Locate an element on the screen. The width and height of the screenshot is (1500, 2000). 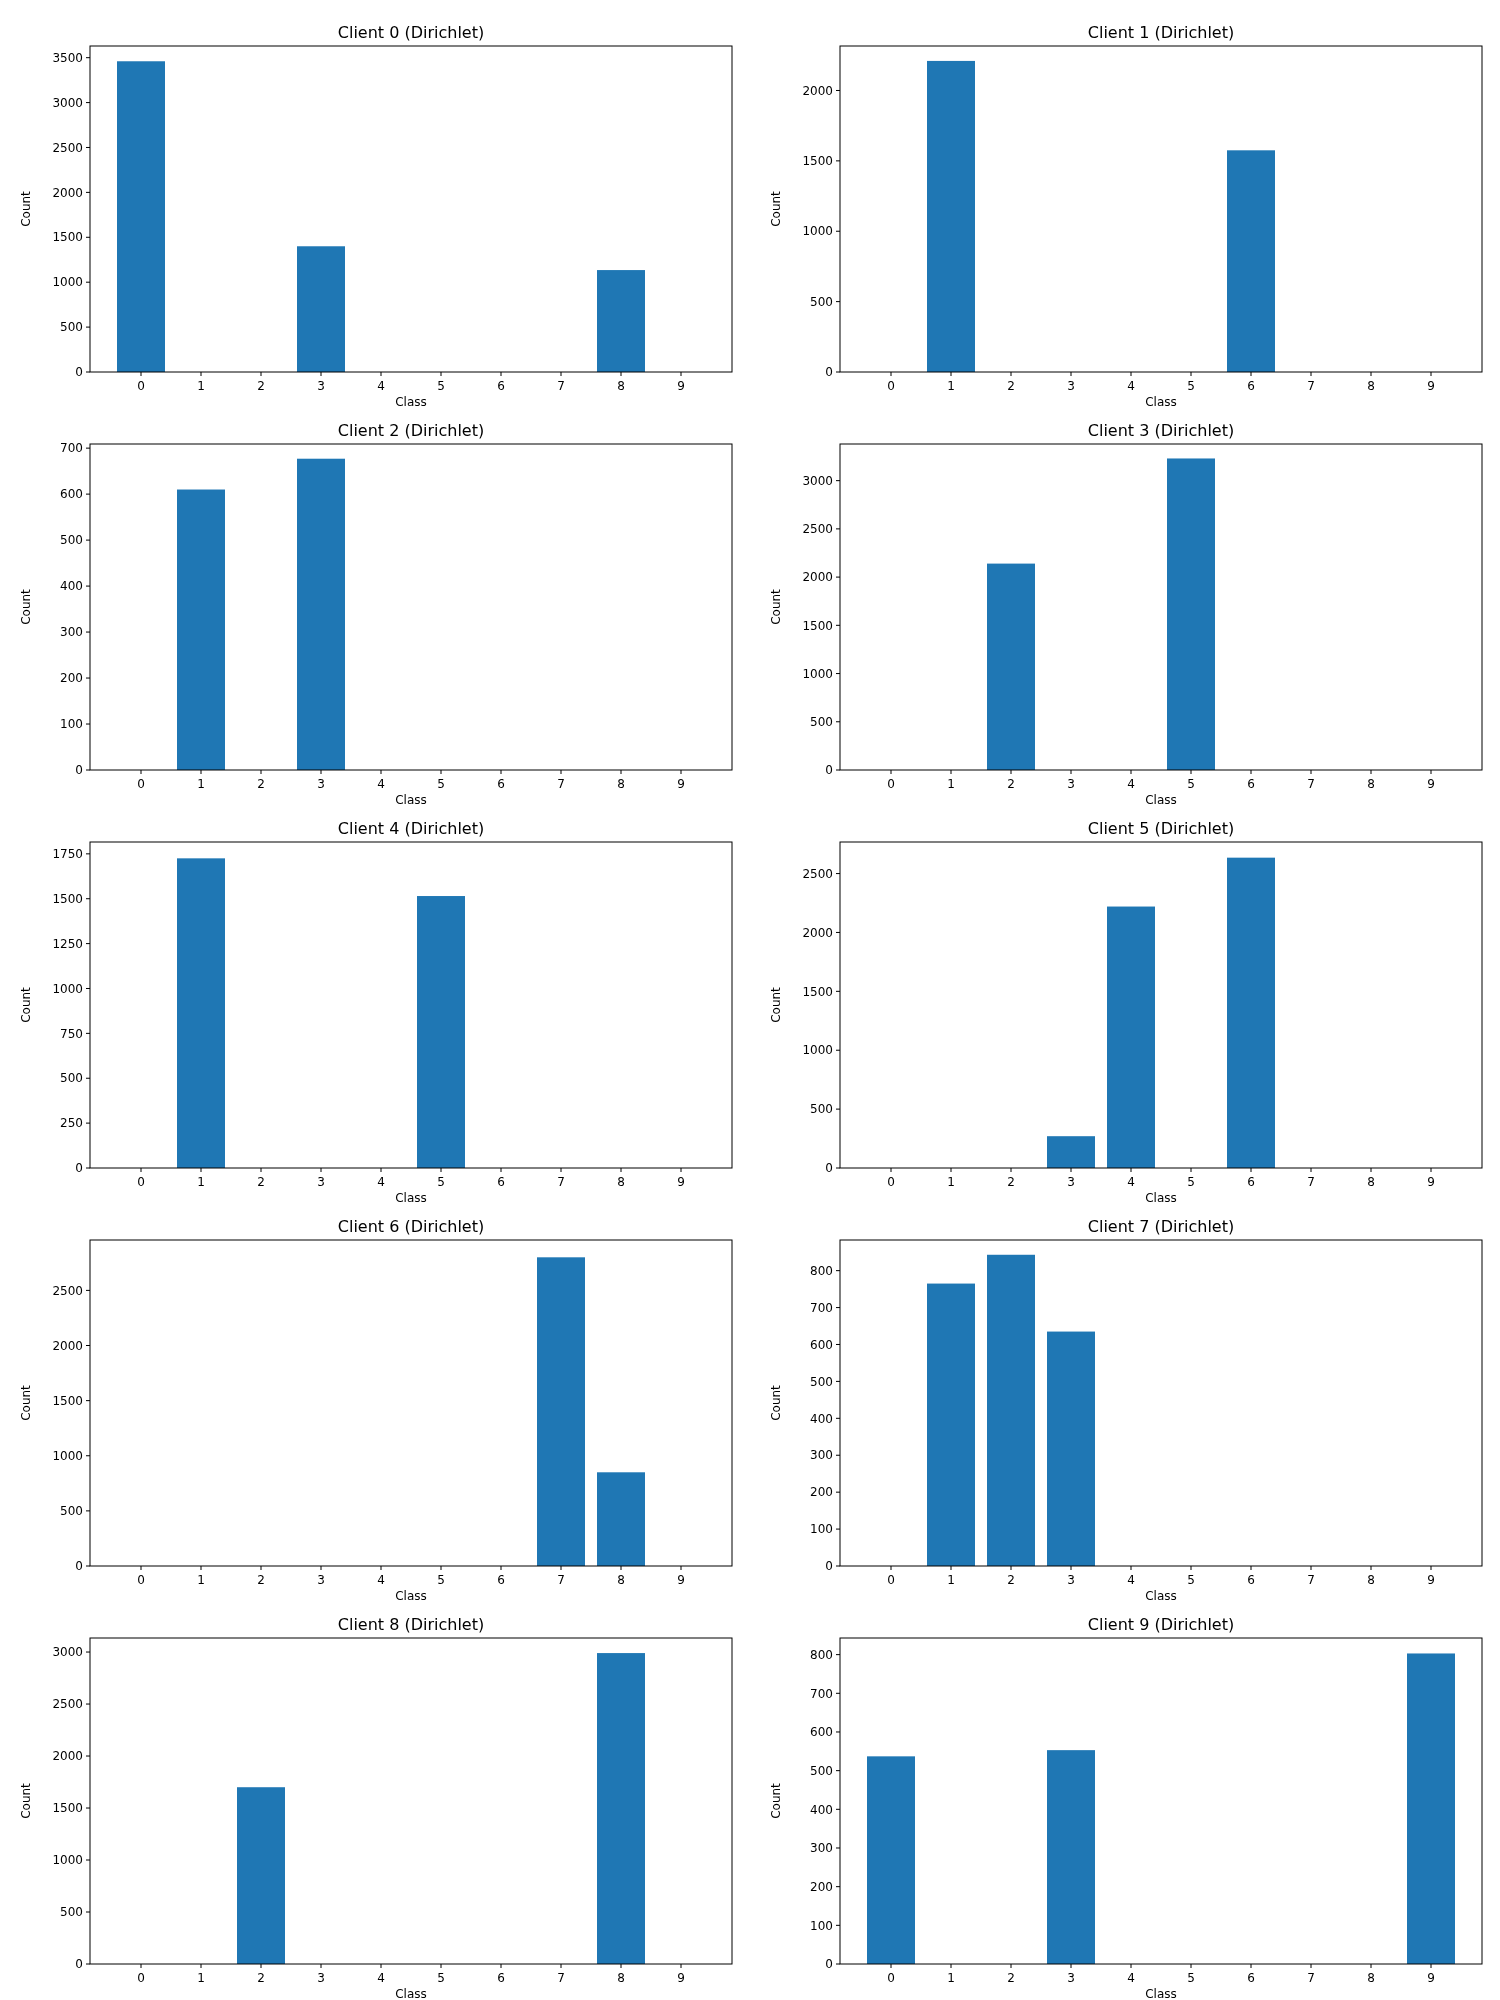
chart-title: Client 6 (Dirichlet) is located at coordinates (411, 1226).